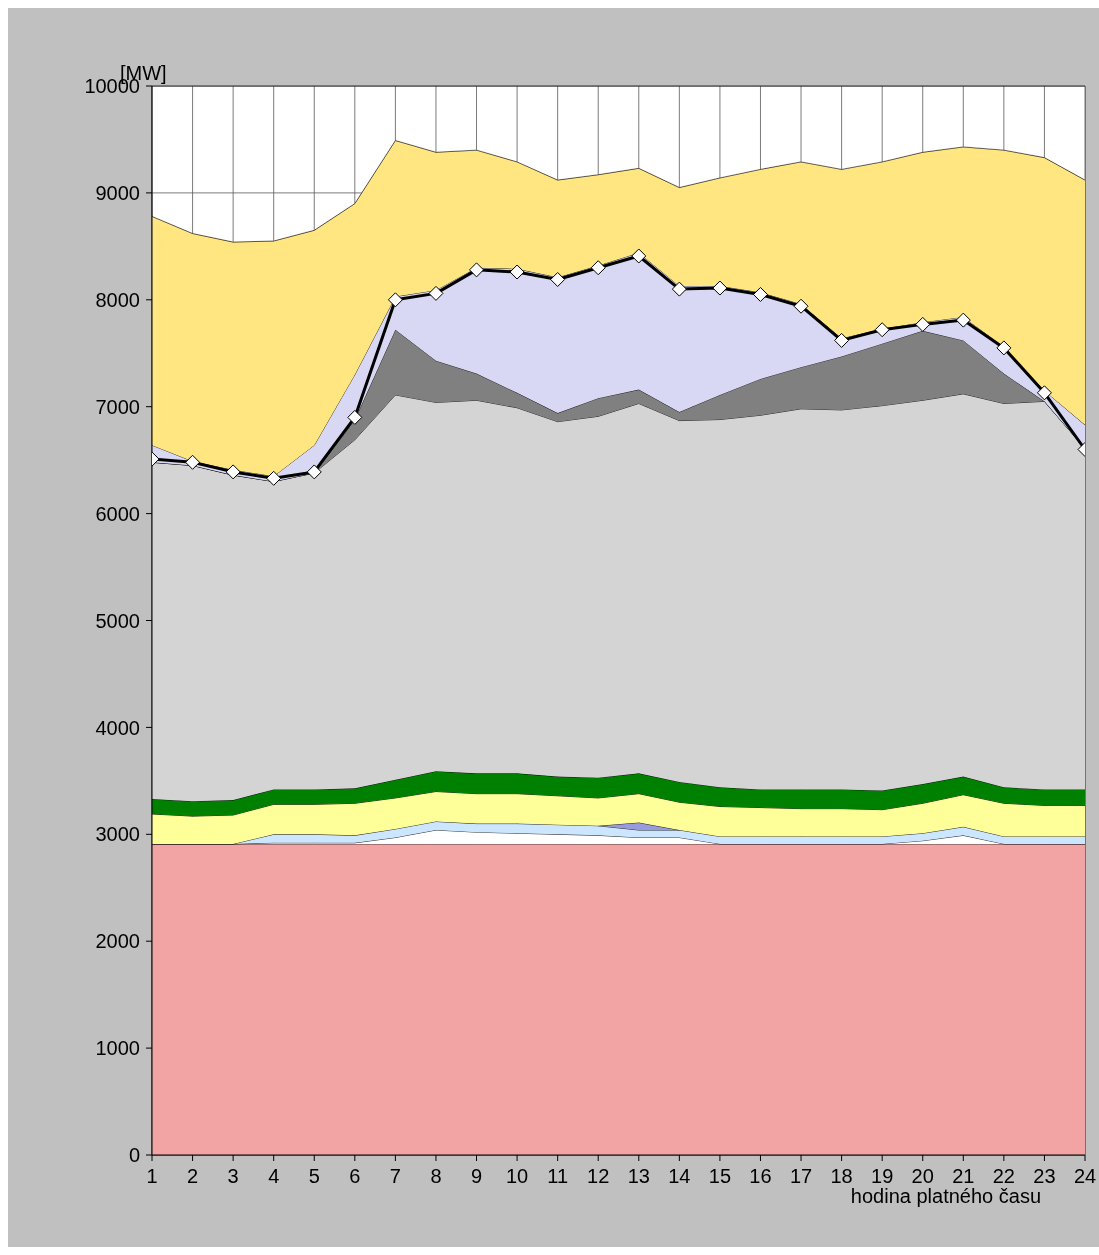  Describe the element at coordinates (1003, 1176) in the screenshot. I see `x-tick-label: 22` at that location.